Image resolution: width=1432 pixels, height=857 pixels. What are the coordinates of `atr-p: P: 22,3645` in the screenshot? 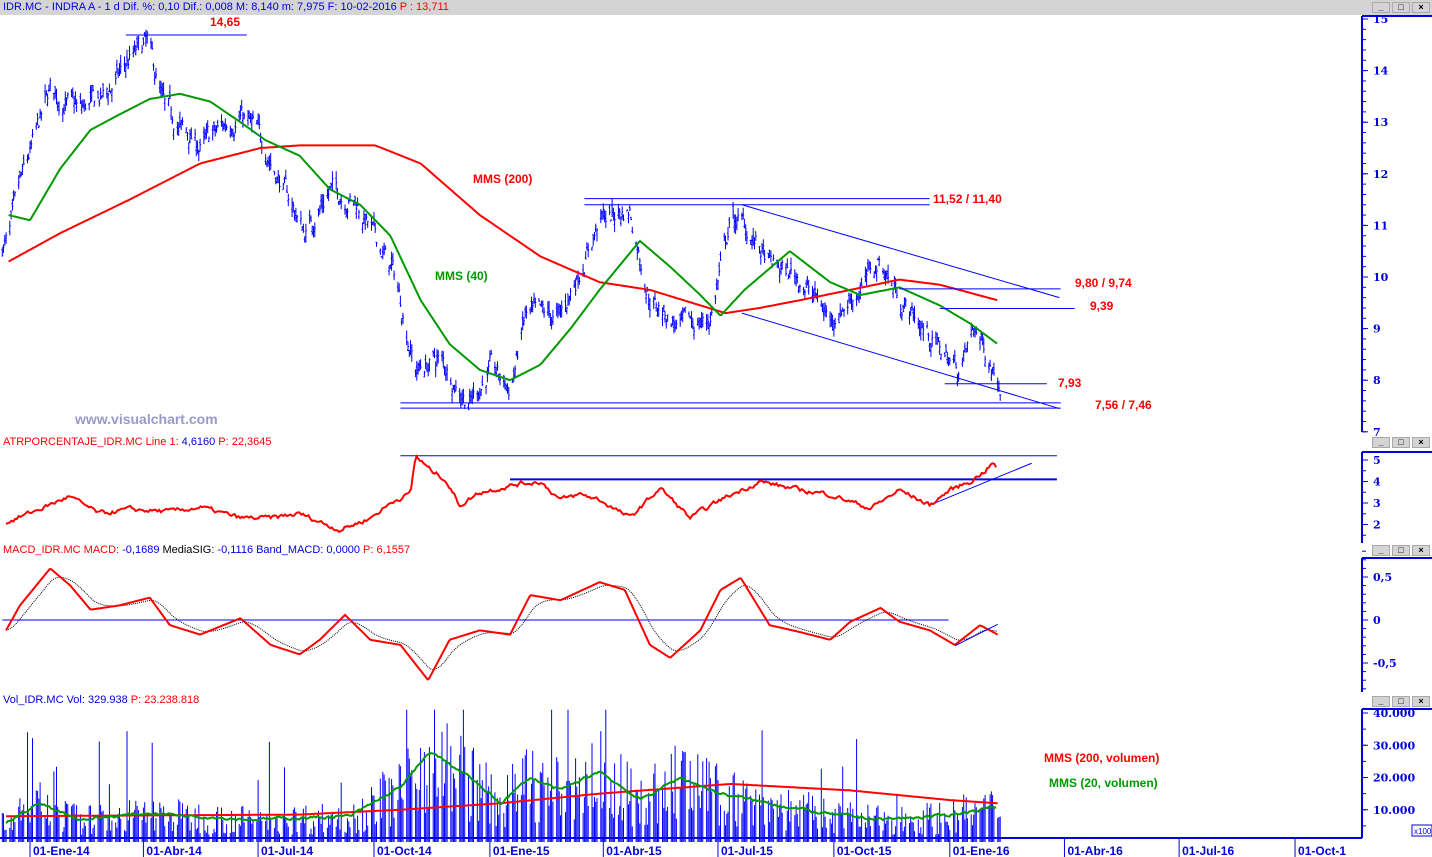 It's located at (245, 442).